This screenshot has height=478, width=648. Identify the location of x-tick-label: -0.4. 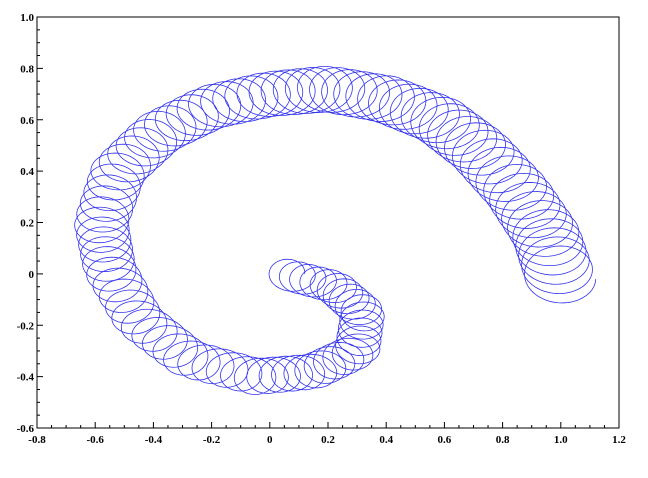
(154, 440).